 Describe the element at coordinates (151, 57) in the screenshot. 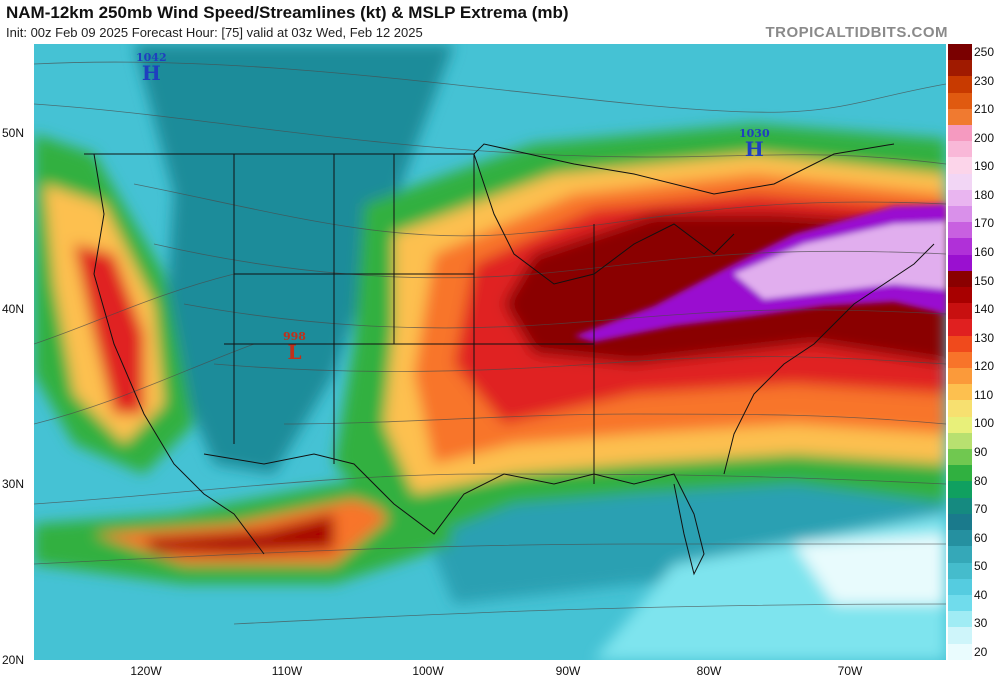

I see `pressure-value: 1042` at that location.